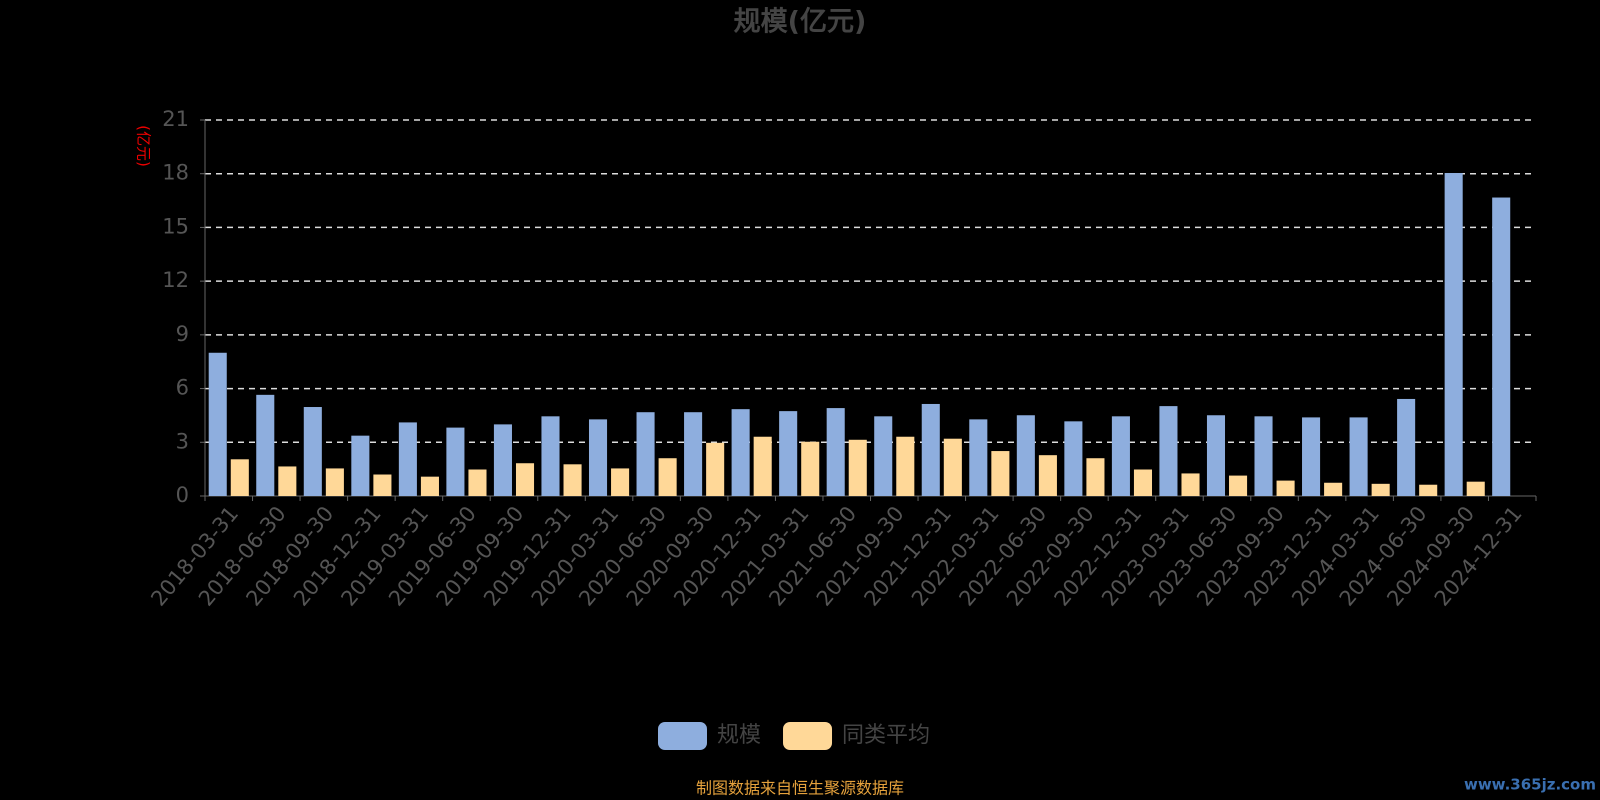  I want to click on y-tick-label: 9, so click(182, 334).